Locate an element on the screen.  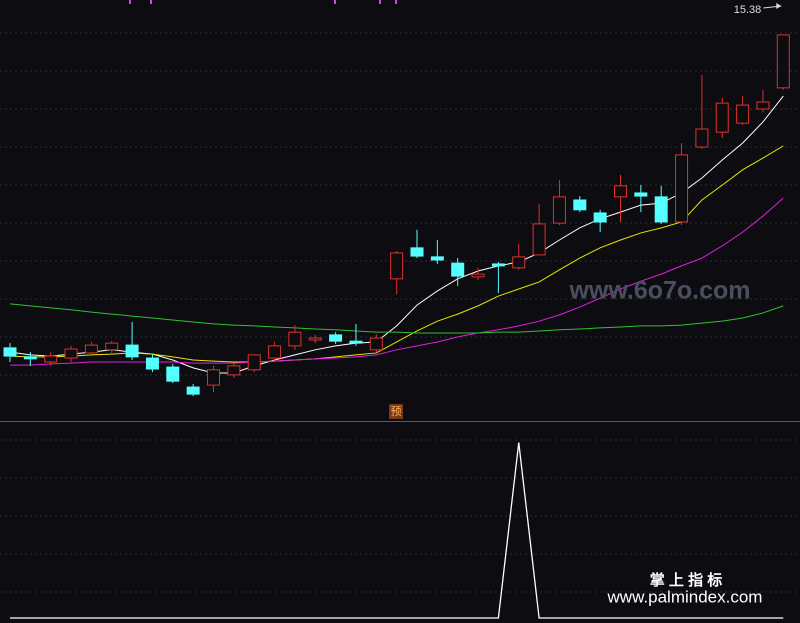
top-marks is located at coordinates (263, 2).